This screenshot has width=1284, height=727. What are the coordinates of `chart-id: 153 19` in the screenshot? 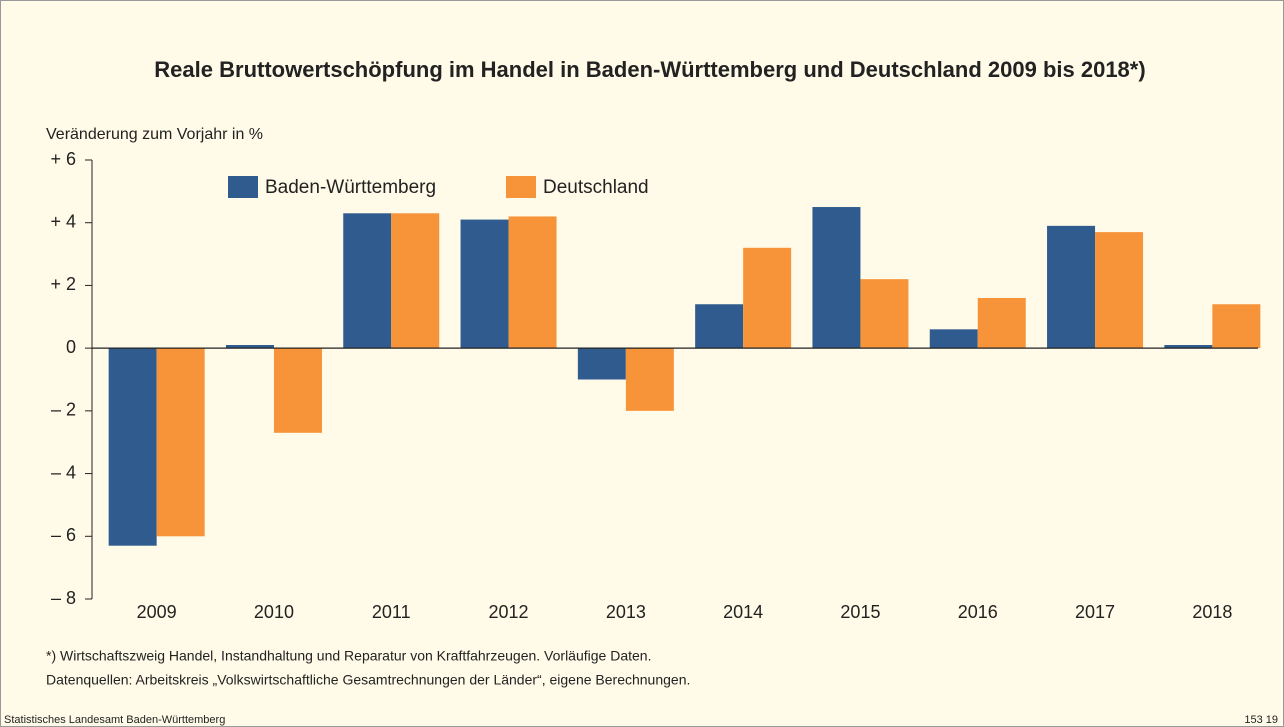 It's located at (1261, 720).